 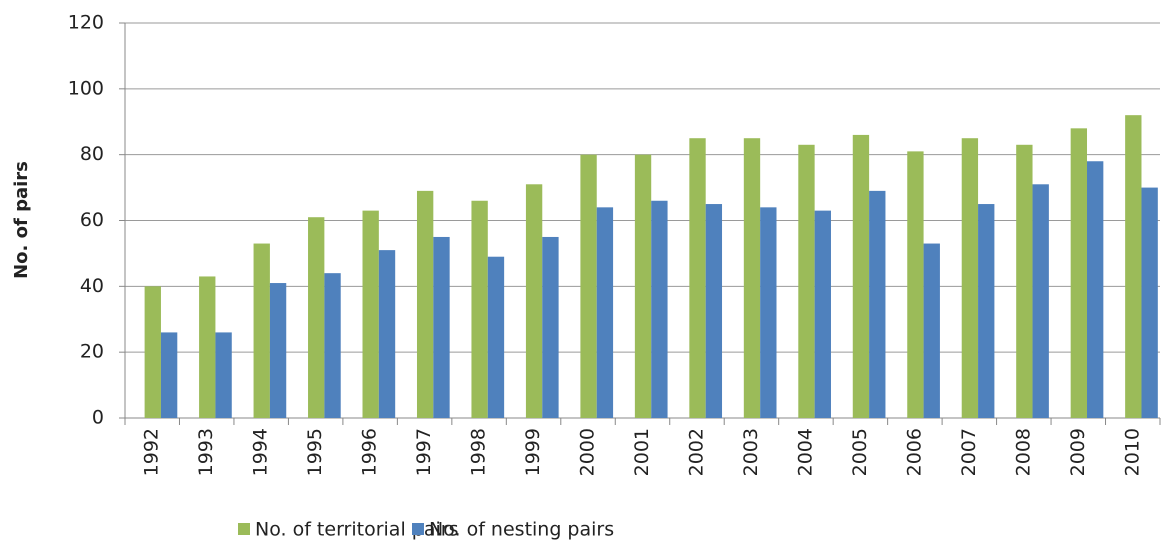 I want to click on y-tick-label: 60, so click(x=92, y=220).